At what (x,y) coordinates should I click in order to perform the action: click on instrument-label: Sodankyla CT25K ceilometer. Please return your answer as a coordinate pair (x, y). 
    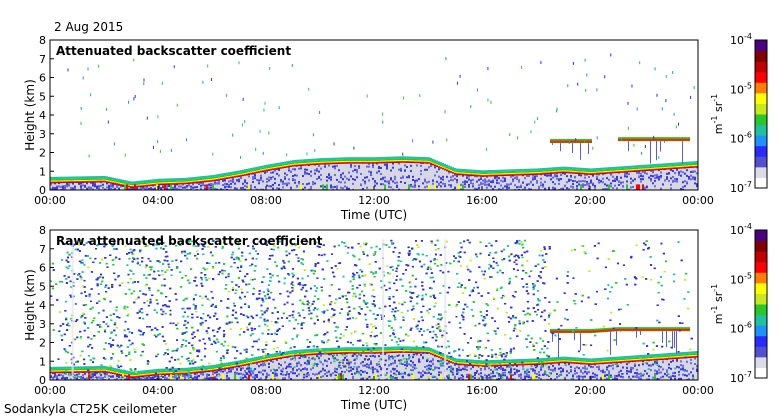
    Looking at the image, I should click on (90, 409).